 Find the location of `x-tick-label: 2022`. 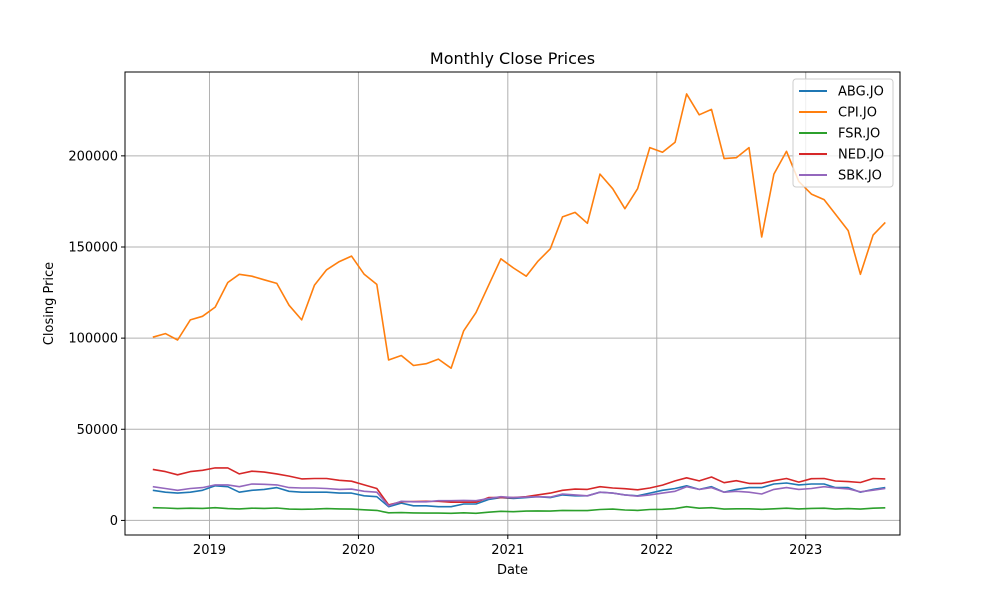

x-tick-label: 2022 is located at coordinates (656, 550).